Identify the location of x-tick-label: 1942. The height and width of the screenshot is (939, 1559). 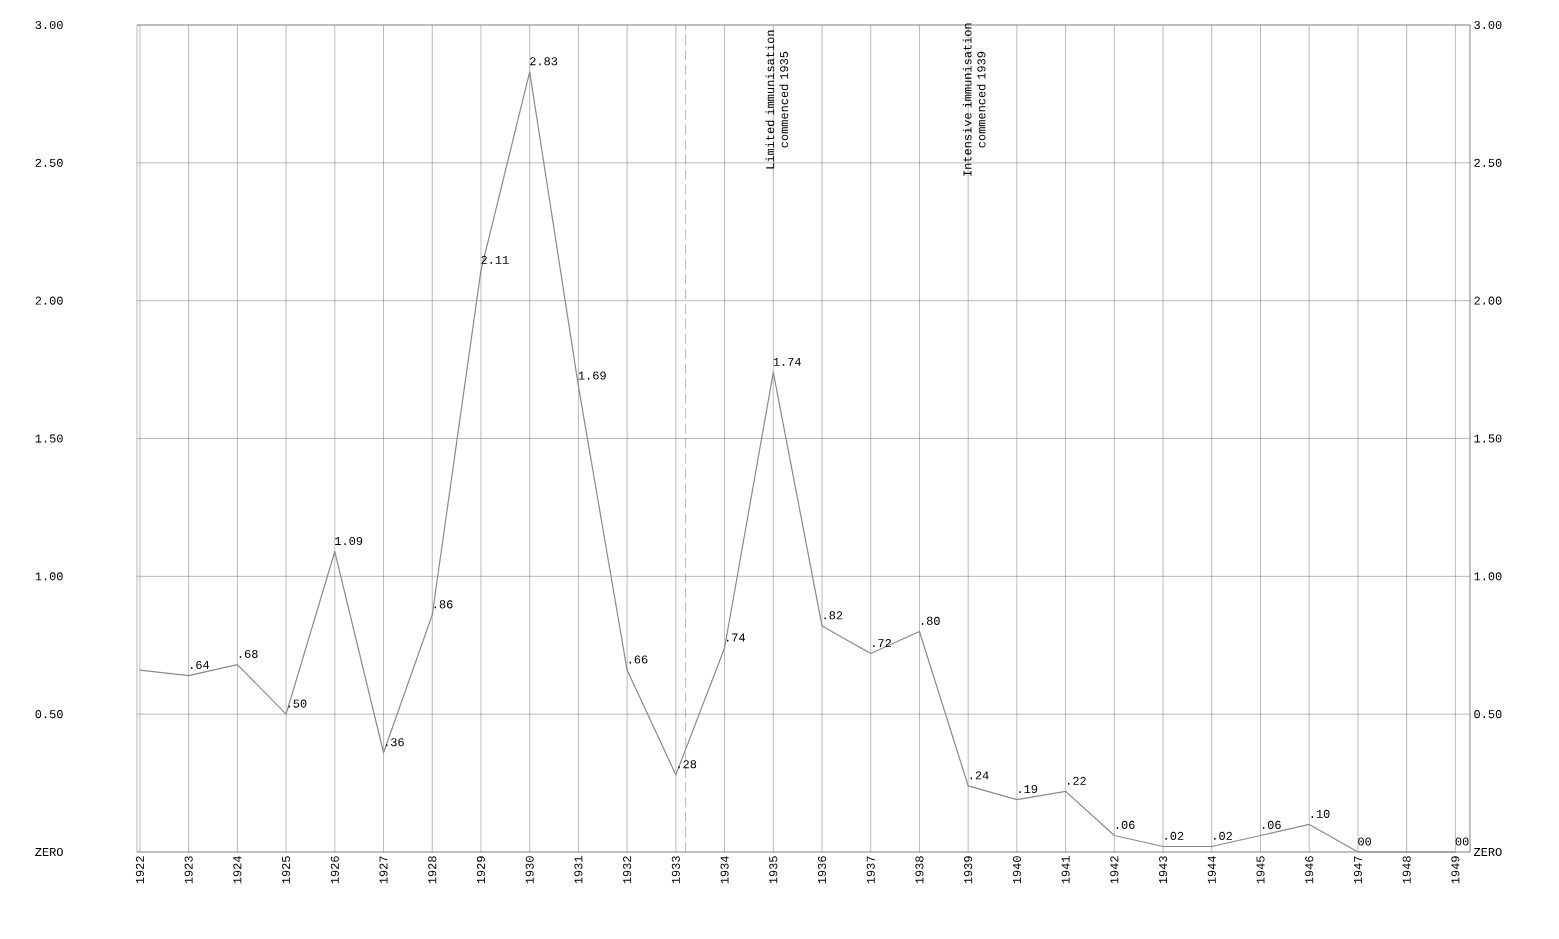
(1114, 870).